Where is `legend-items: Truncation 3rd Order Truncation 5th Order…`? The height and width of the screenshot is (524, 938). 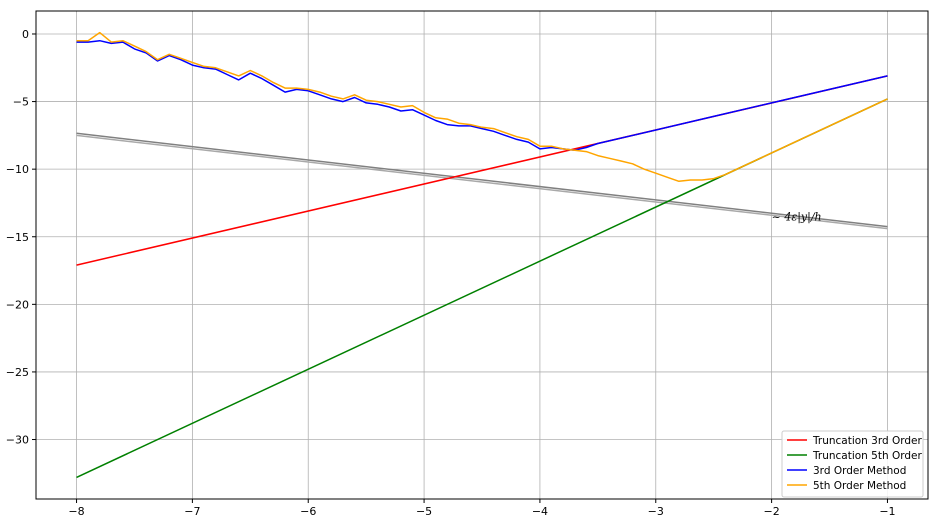 legend-items: Truncation 3rd Order Truncation 5th Order… is located at coordinates (854, 463).